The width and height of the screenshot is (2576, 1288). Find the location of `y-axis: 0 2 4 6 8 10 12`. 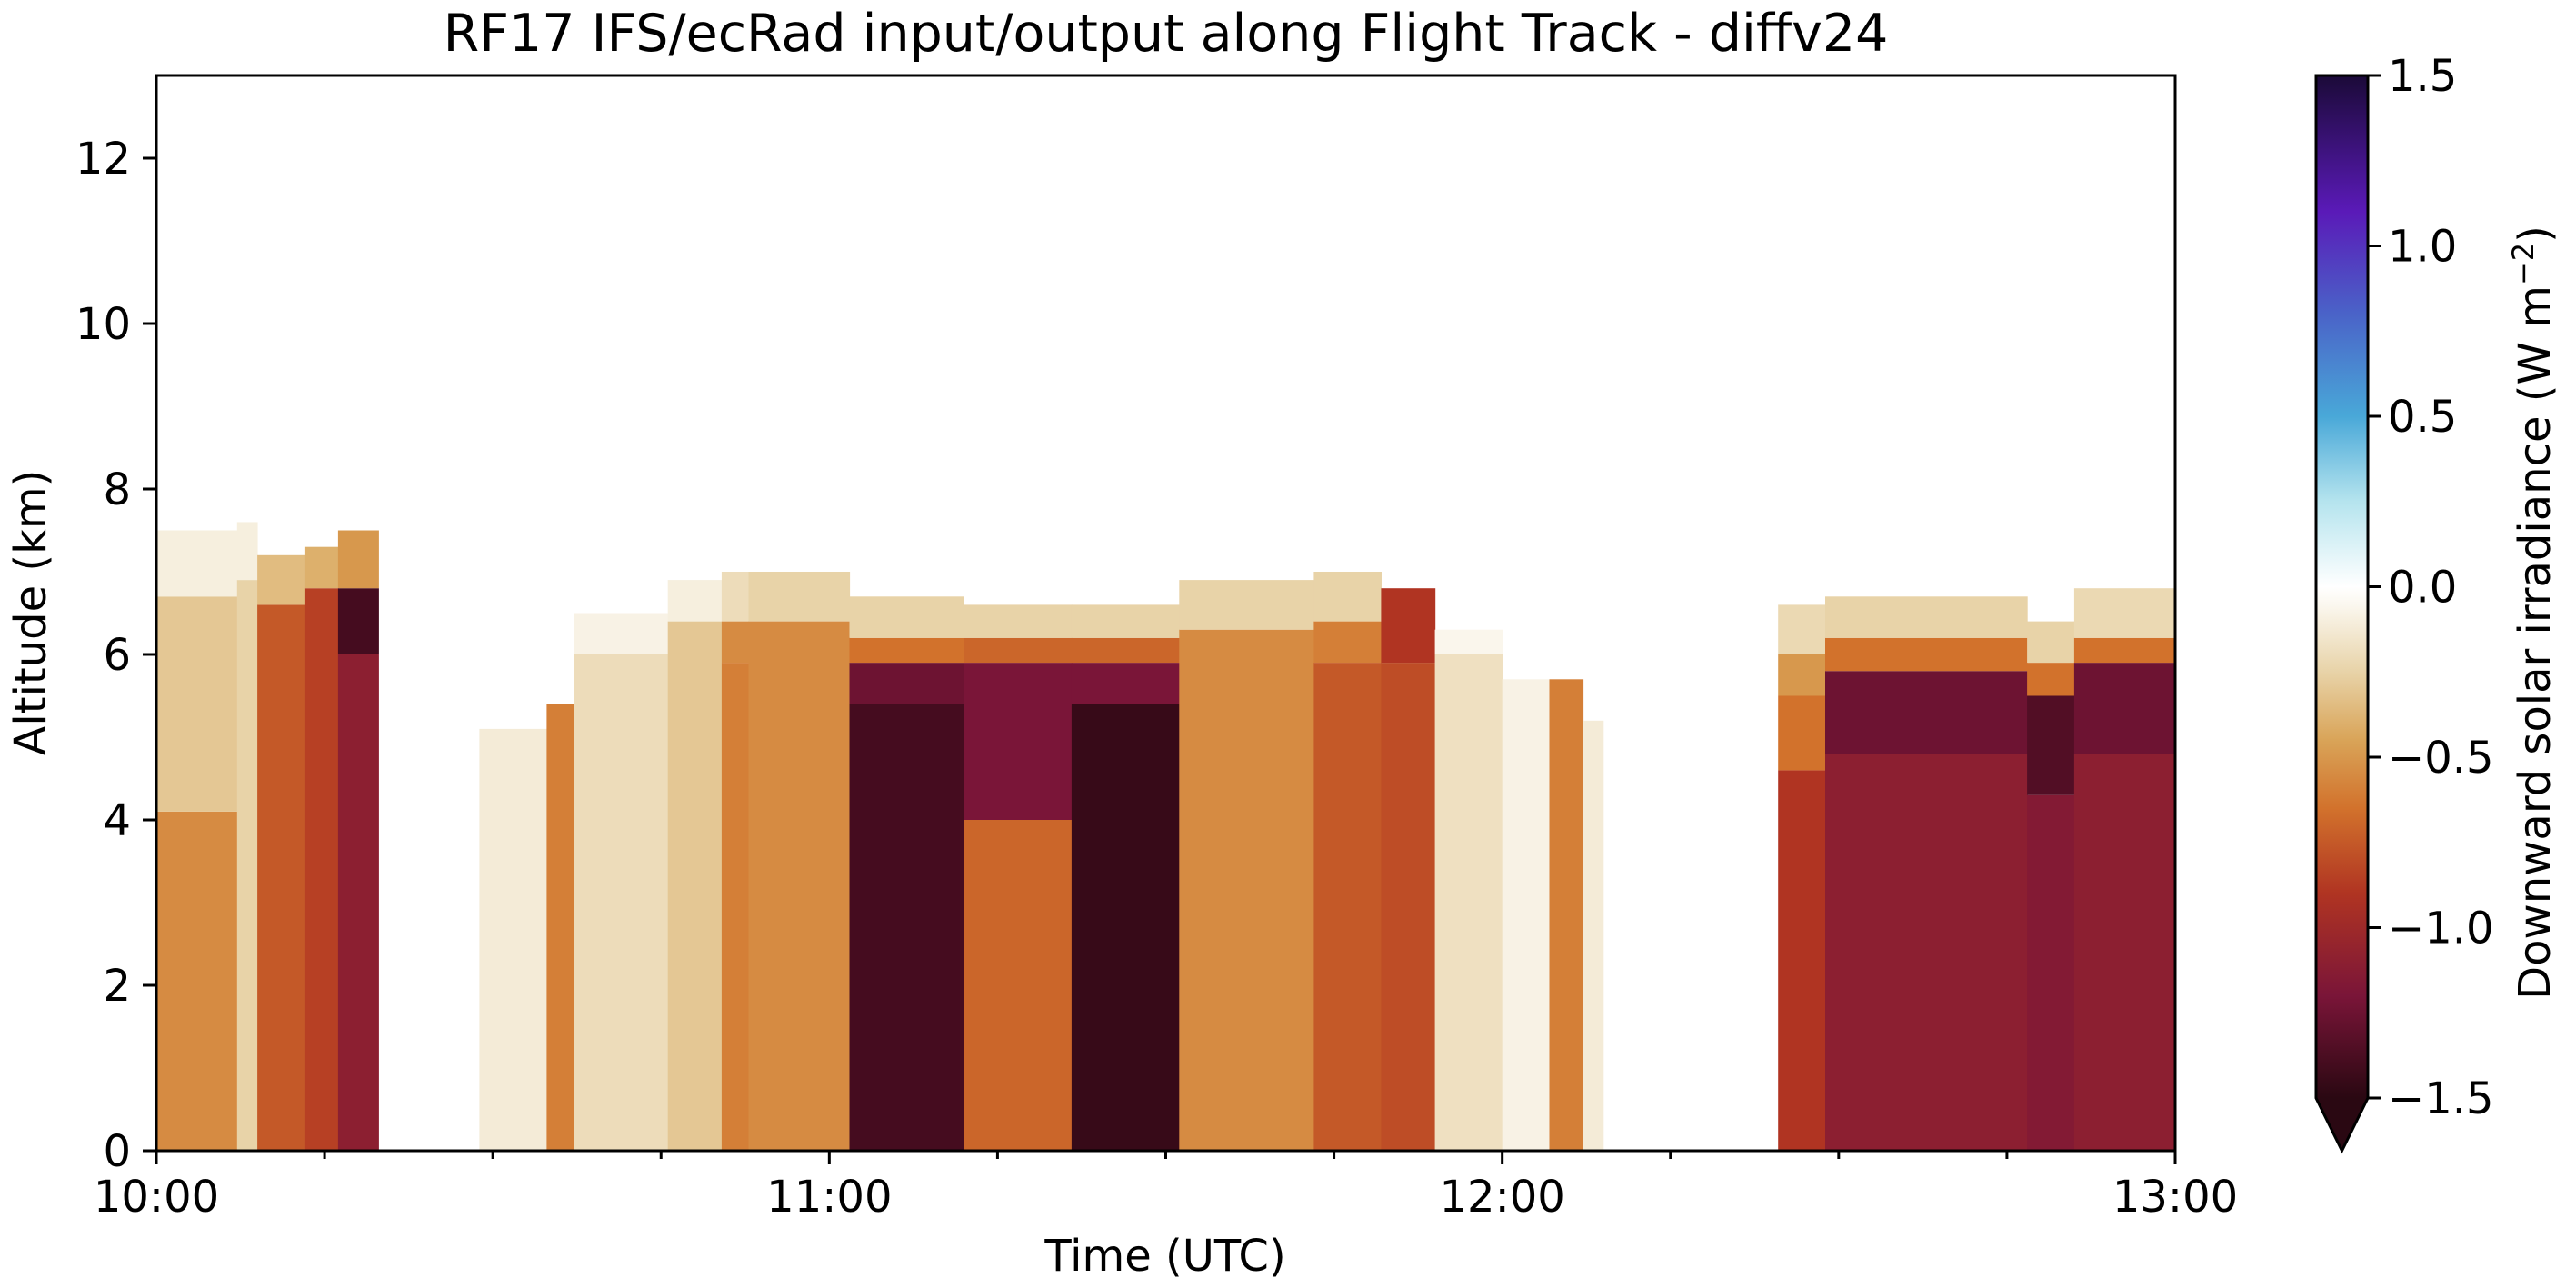

y-axis: 0 2 4 6 8 10 12 is located at coordinates (115, 655).